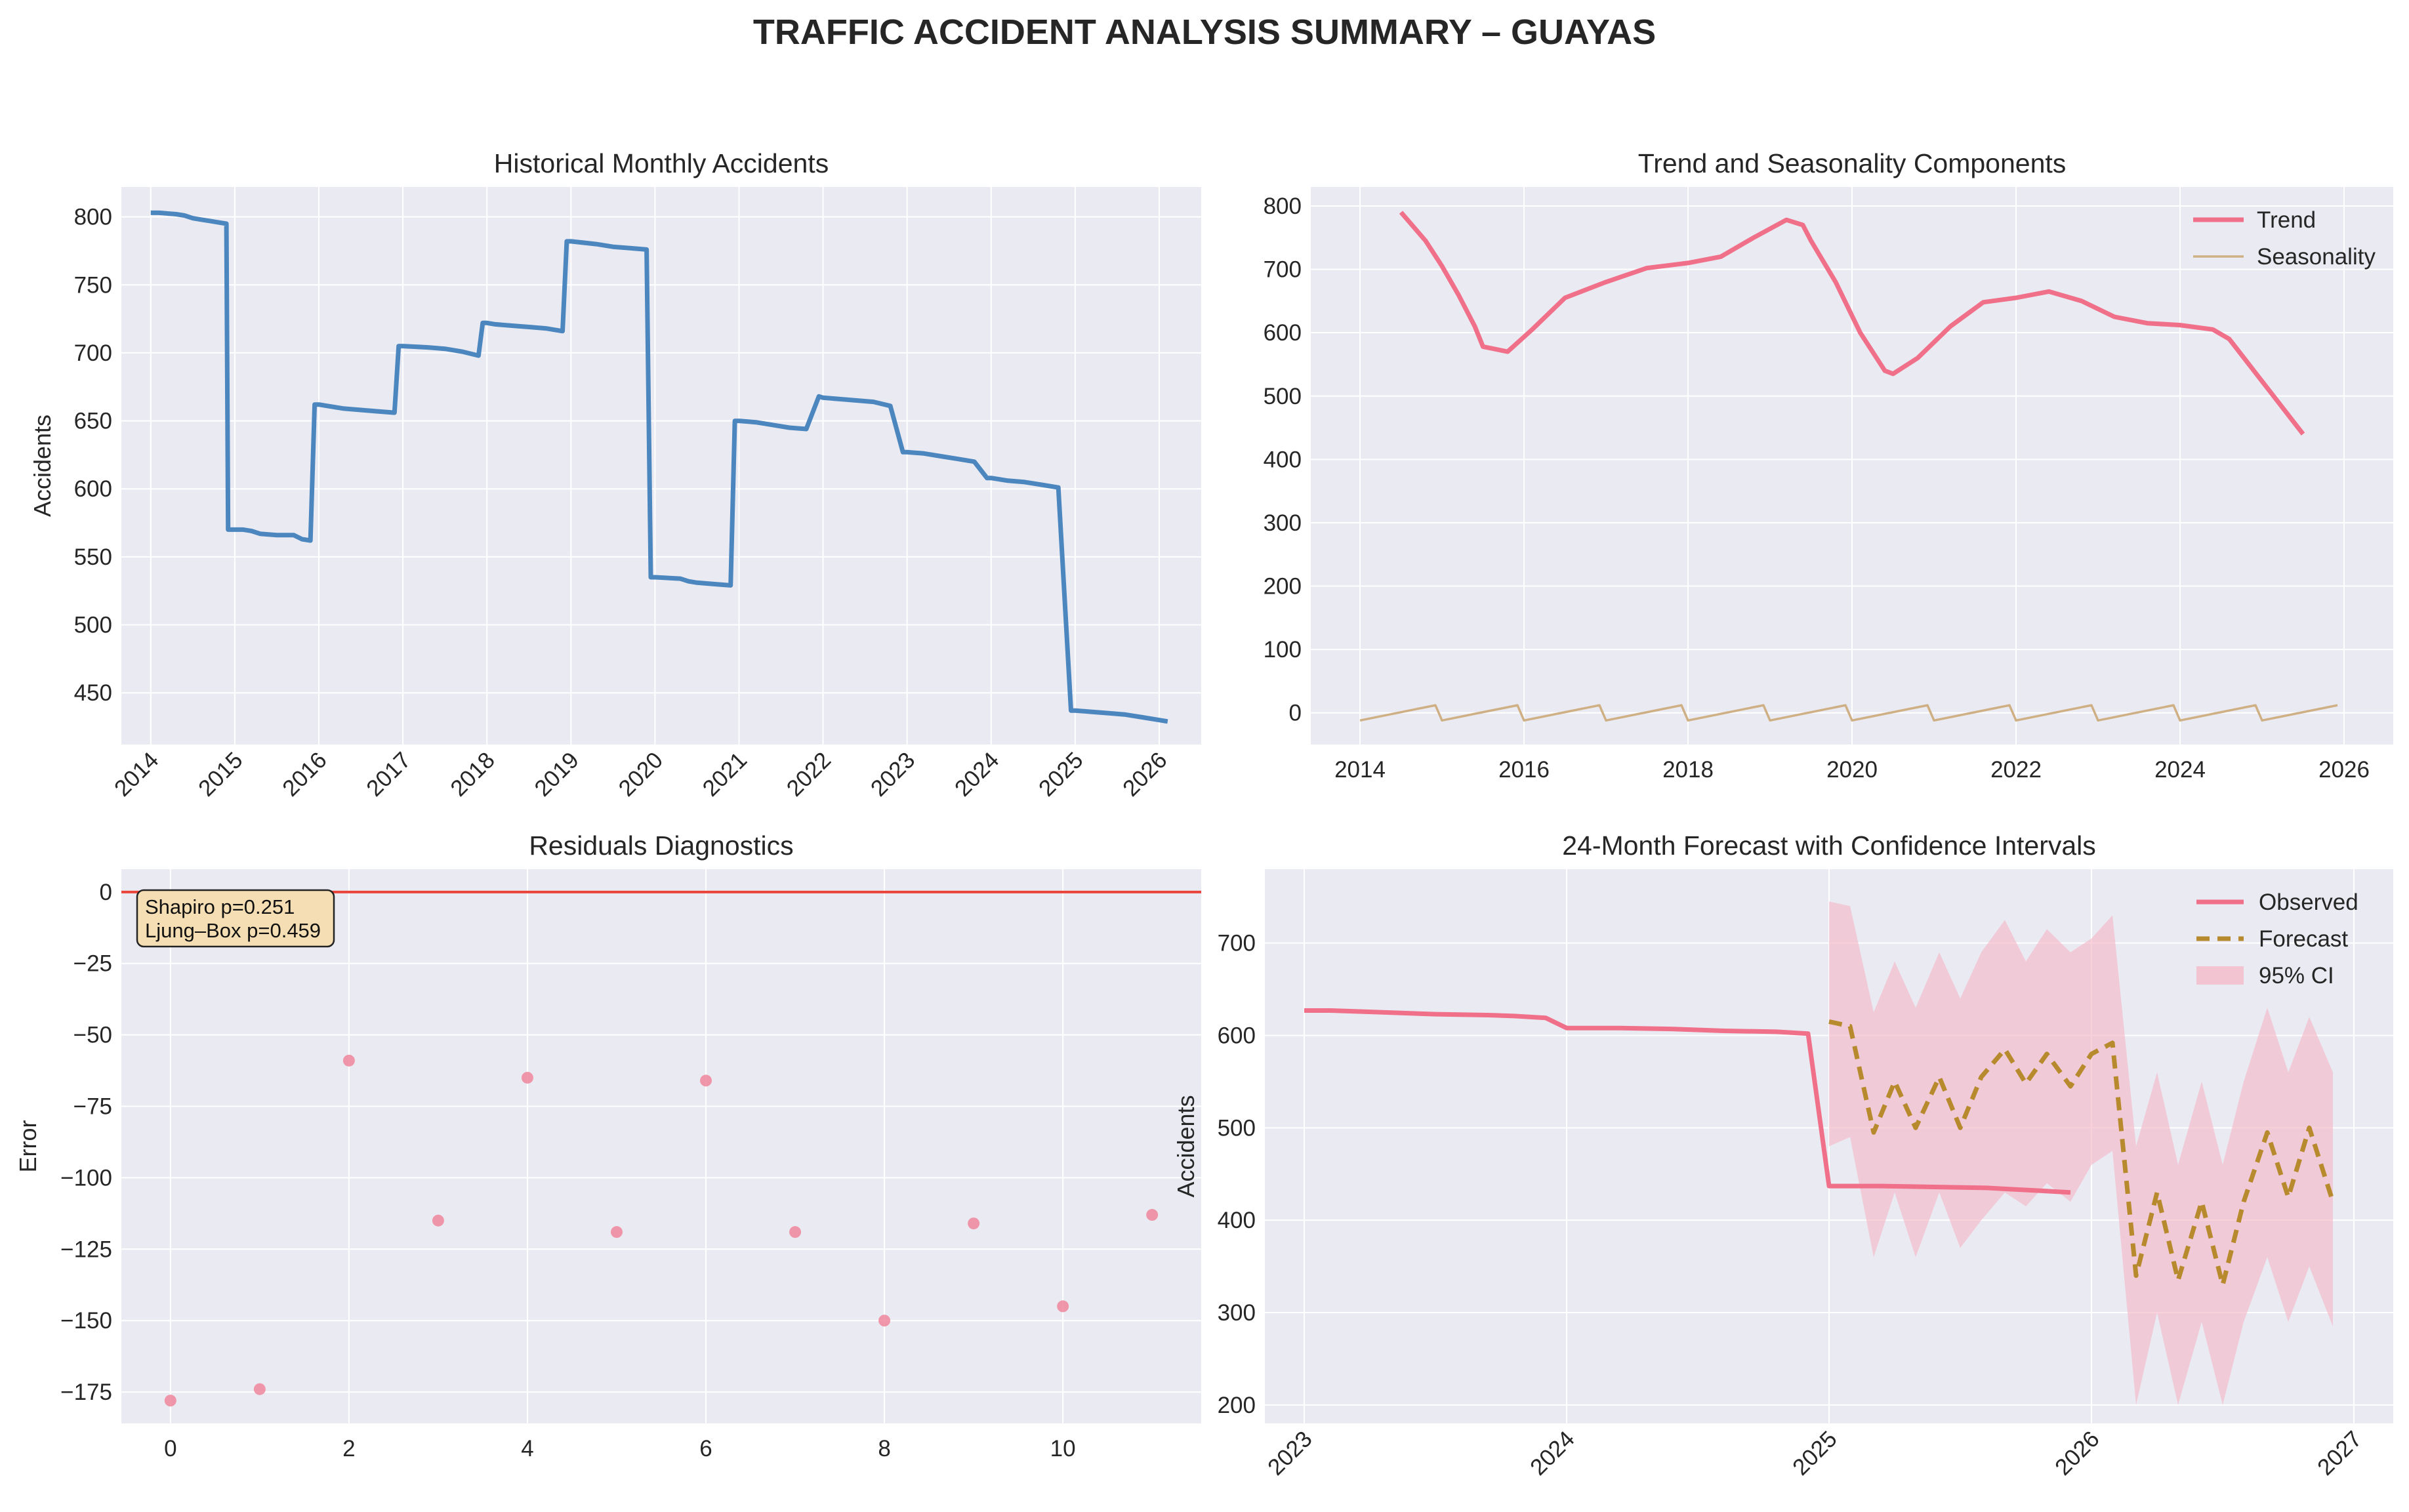 The image size is (2409, 1512). Describe the element at coordinates (27, 1146) in the screenshot. I see `y-axis-label: Error` at that location.